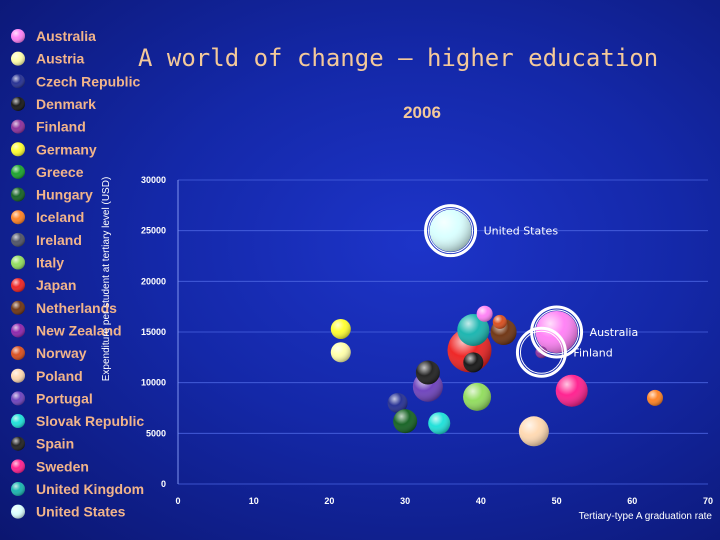 The height and width of the screenshot is (540, 720). I want to click on y-tick-label: 20000, so click(153, 281).